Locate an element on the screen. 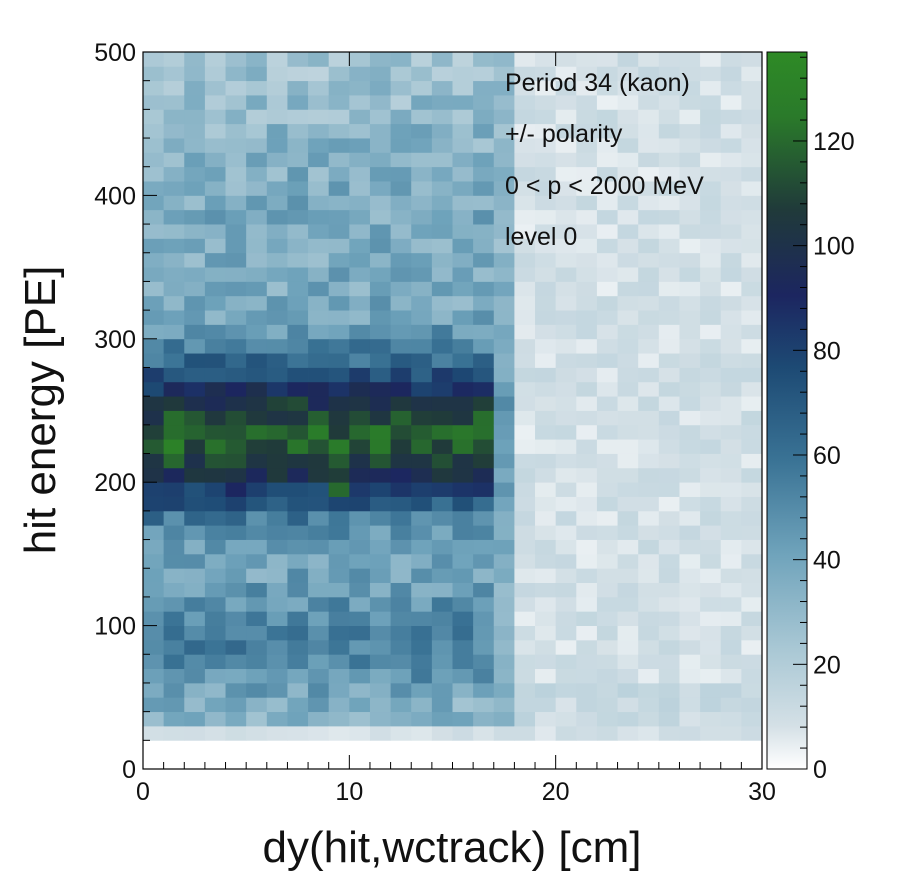 This screenshot has height=875, width=898. colorbar-ticks: 0 20 40 60 80 100 120 is located at coordinates (824, 420).